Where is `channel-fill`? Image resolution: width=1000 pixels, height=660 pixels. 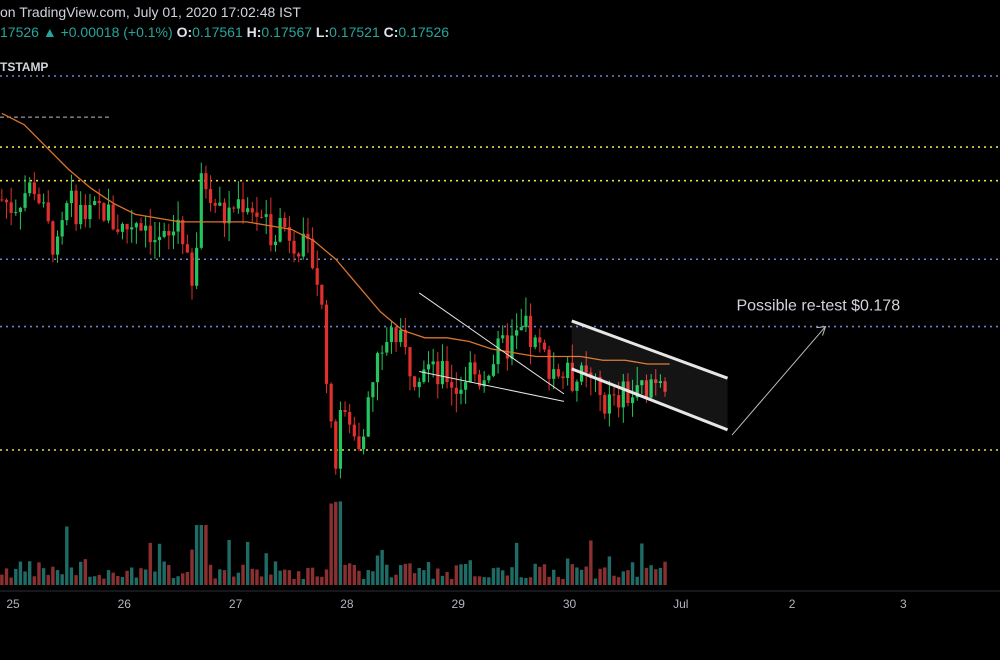
channel-fill is located at coordinates (649, 375).